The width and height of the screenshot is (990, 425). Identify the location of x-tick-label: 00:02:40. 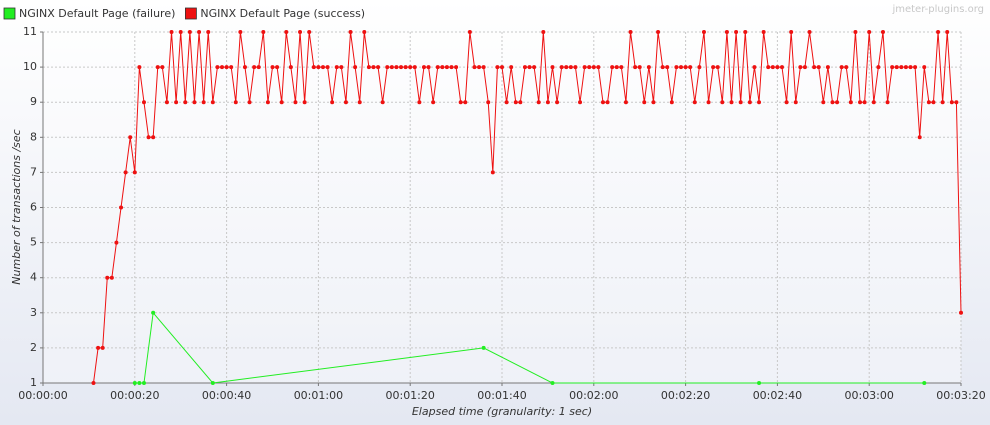
(777, 395).